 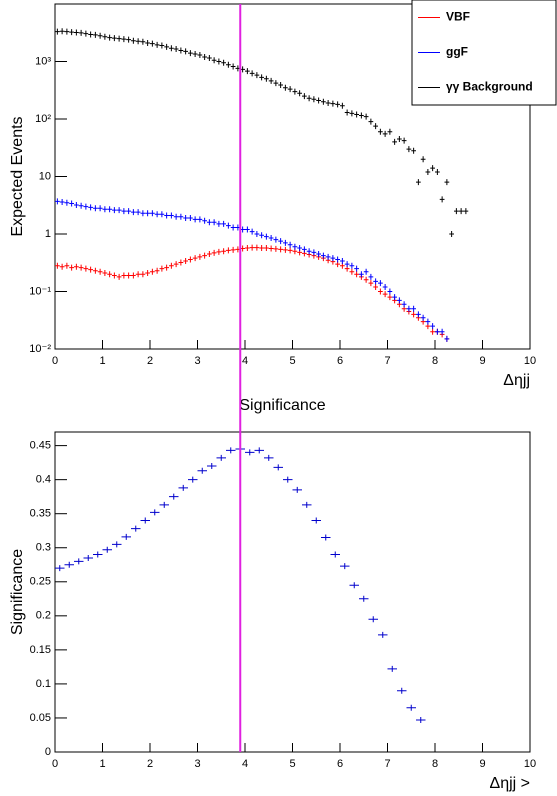 What do you see at coordinates (387, 764) in the screenshot?
I see `x-tick-label: 7` at bounding box center [387, 764].